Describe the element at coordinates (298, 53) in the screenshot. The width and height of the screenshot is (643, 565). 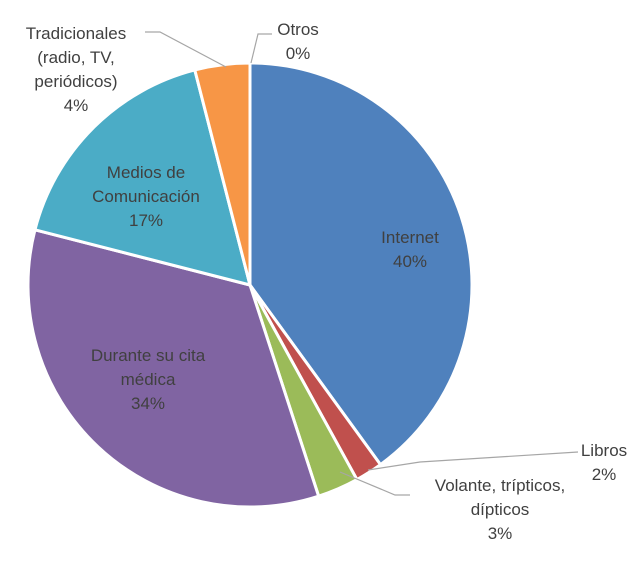
I see `value-label: 0%` at that location.